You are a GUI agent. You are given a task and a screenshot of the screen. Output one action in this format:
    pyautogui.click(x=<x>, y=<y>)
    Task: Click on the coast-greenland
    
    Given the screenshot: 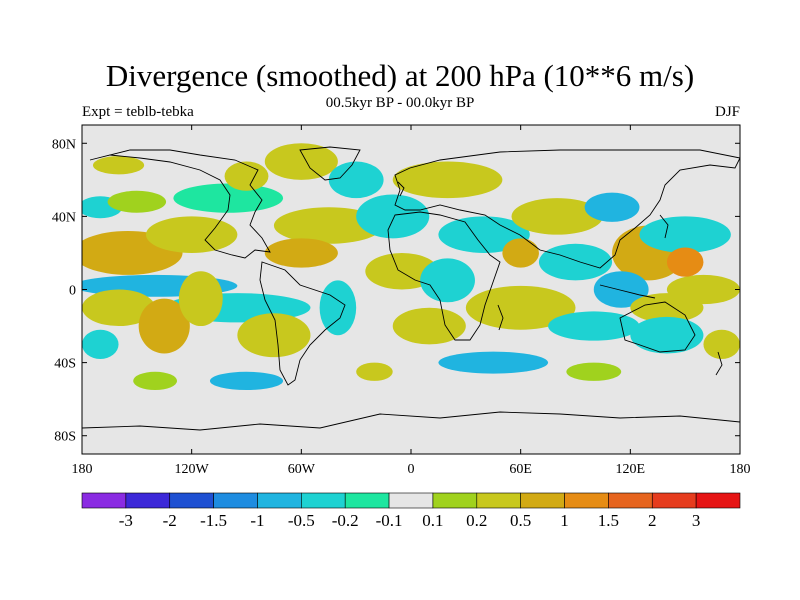 What is the action you would take?
    pyautogui.click(x=330, y=163)
    